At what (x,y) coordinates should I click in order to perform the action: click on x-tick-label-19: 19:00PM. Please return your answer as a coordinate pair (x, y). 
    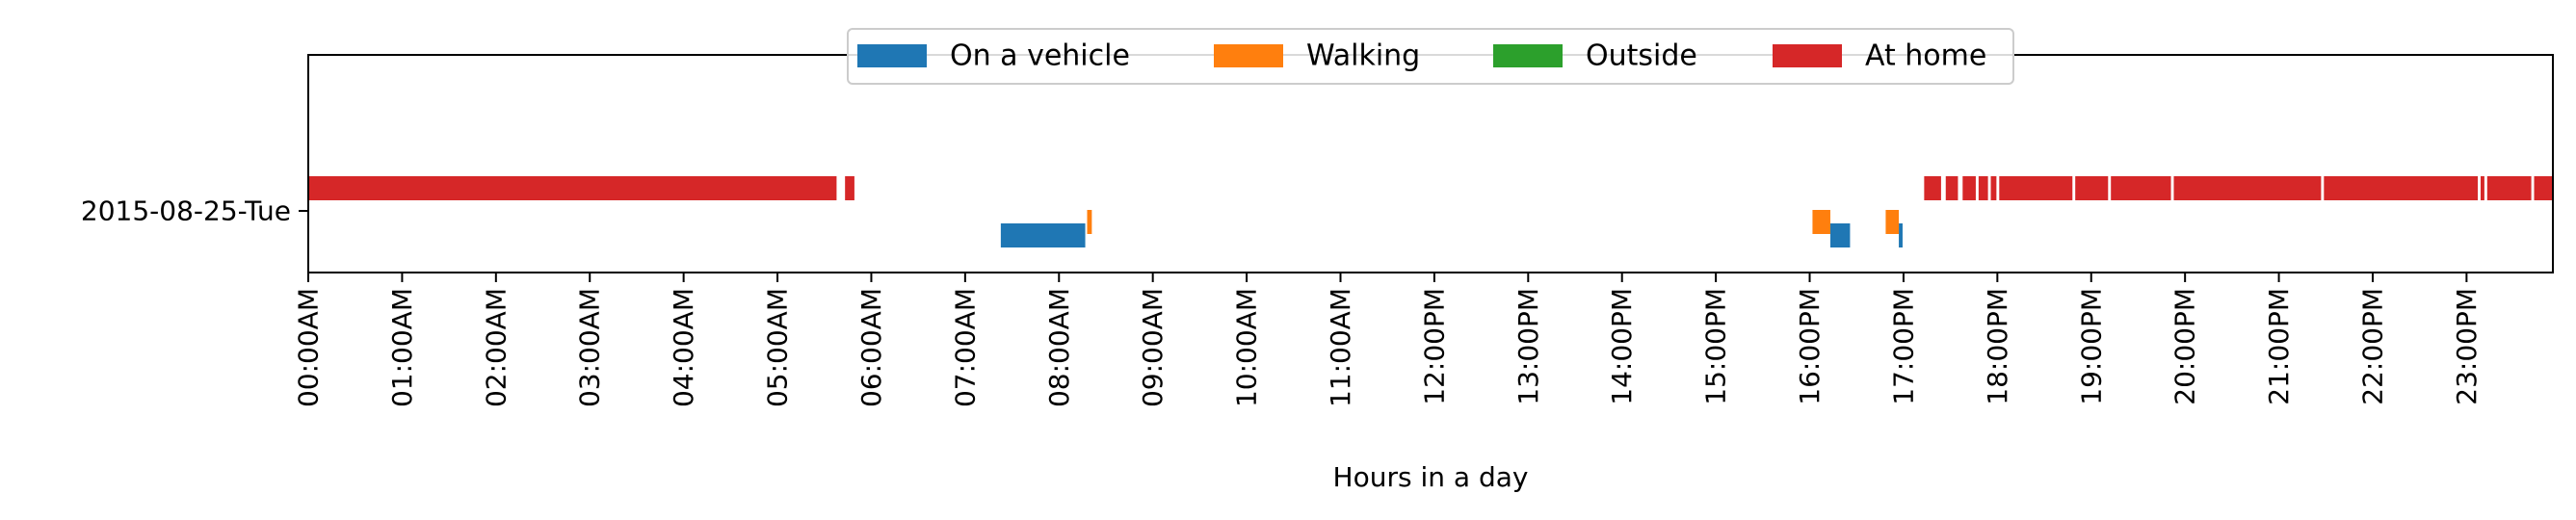
    Looking at the image, I should click on (2091, 346).